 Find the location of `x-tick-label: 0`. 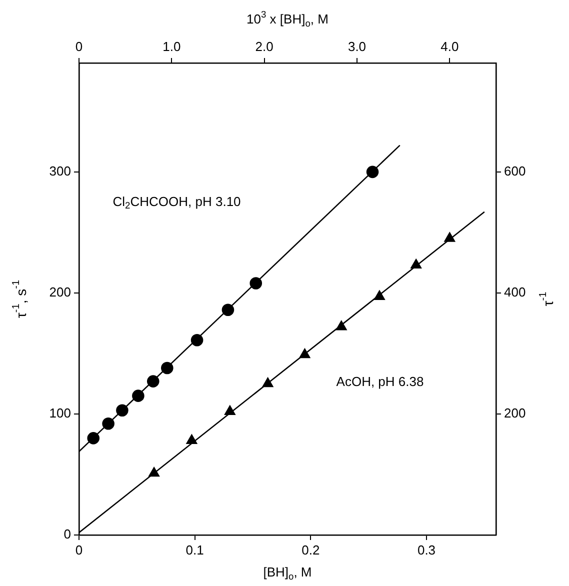

x-tick-label: 0 is located at coordinates (79, 550).